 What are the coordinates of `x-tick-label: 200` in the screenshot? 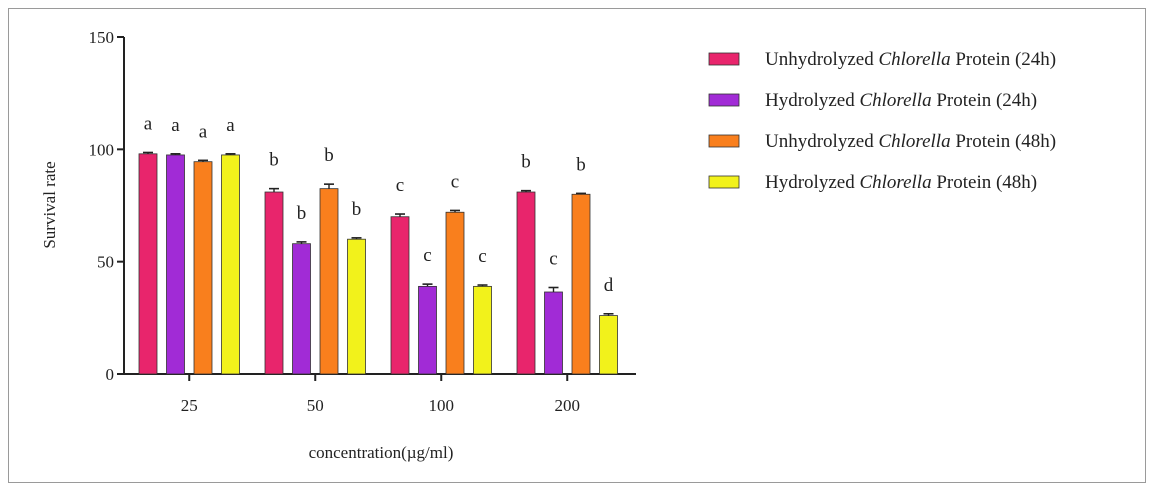 It's located at (568, 405).